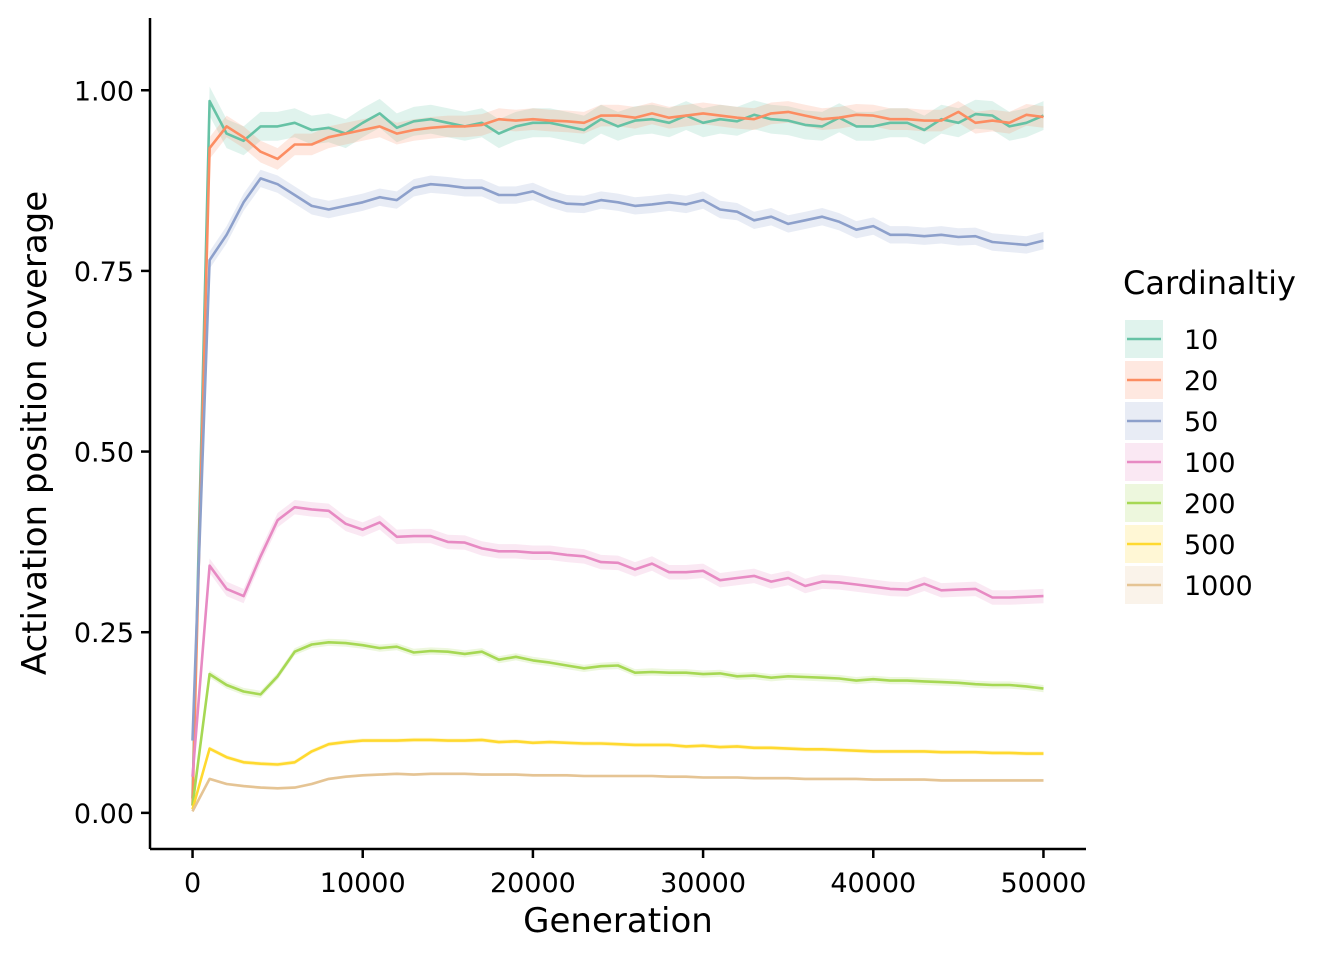 The height and width of the screenshot is (960, 1344). Describe the element at coordinates (1201, 381) in the screenshot. I see `legend-label: 20` at that location.